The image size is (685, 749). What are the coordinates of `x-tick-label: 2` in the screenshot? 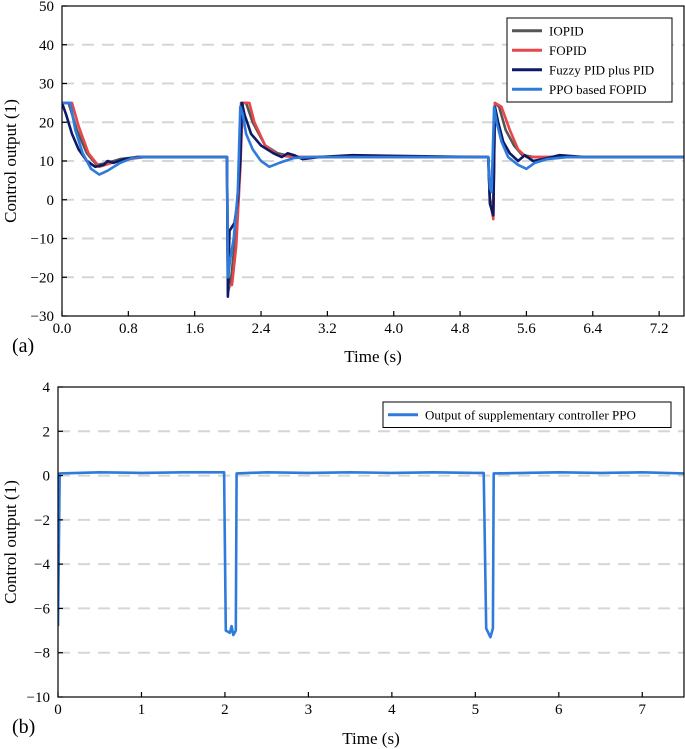 It's located at (225, 710).